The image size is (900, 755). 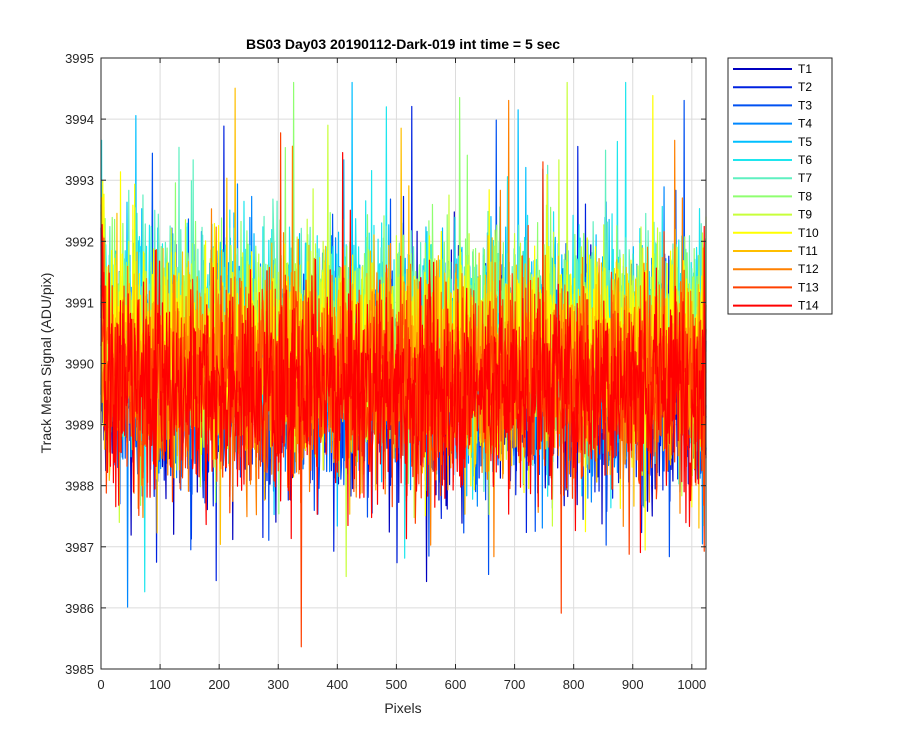 I want to click on y-tick-label: 3993, so click(x=79, y=180).